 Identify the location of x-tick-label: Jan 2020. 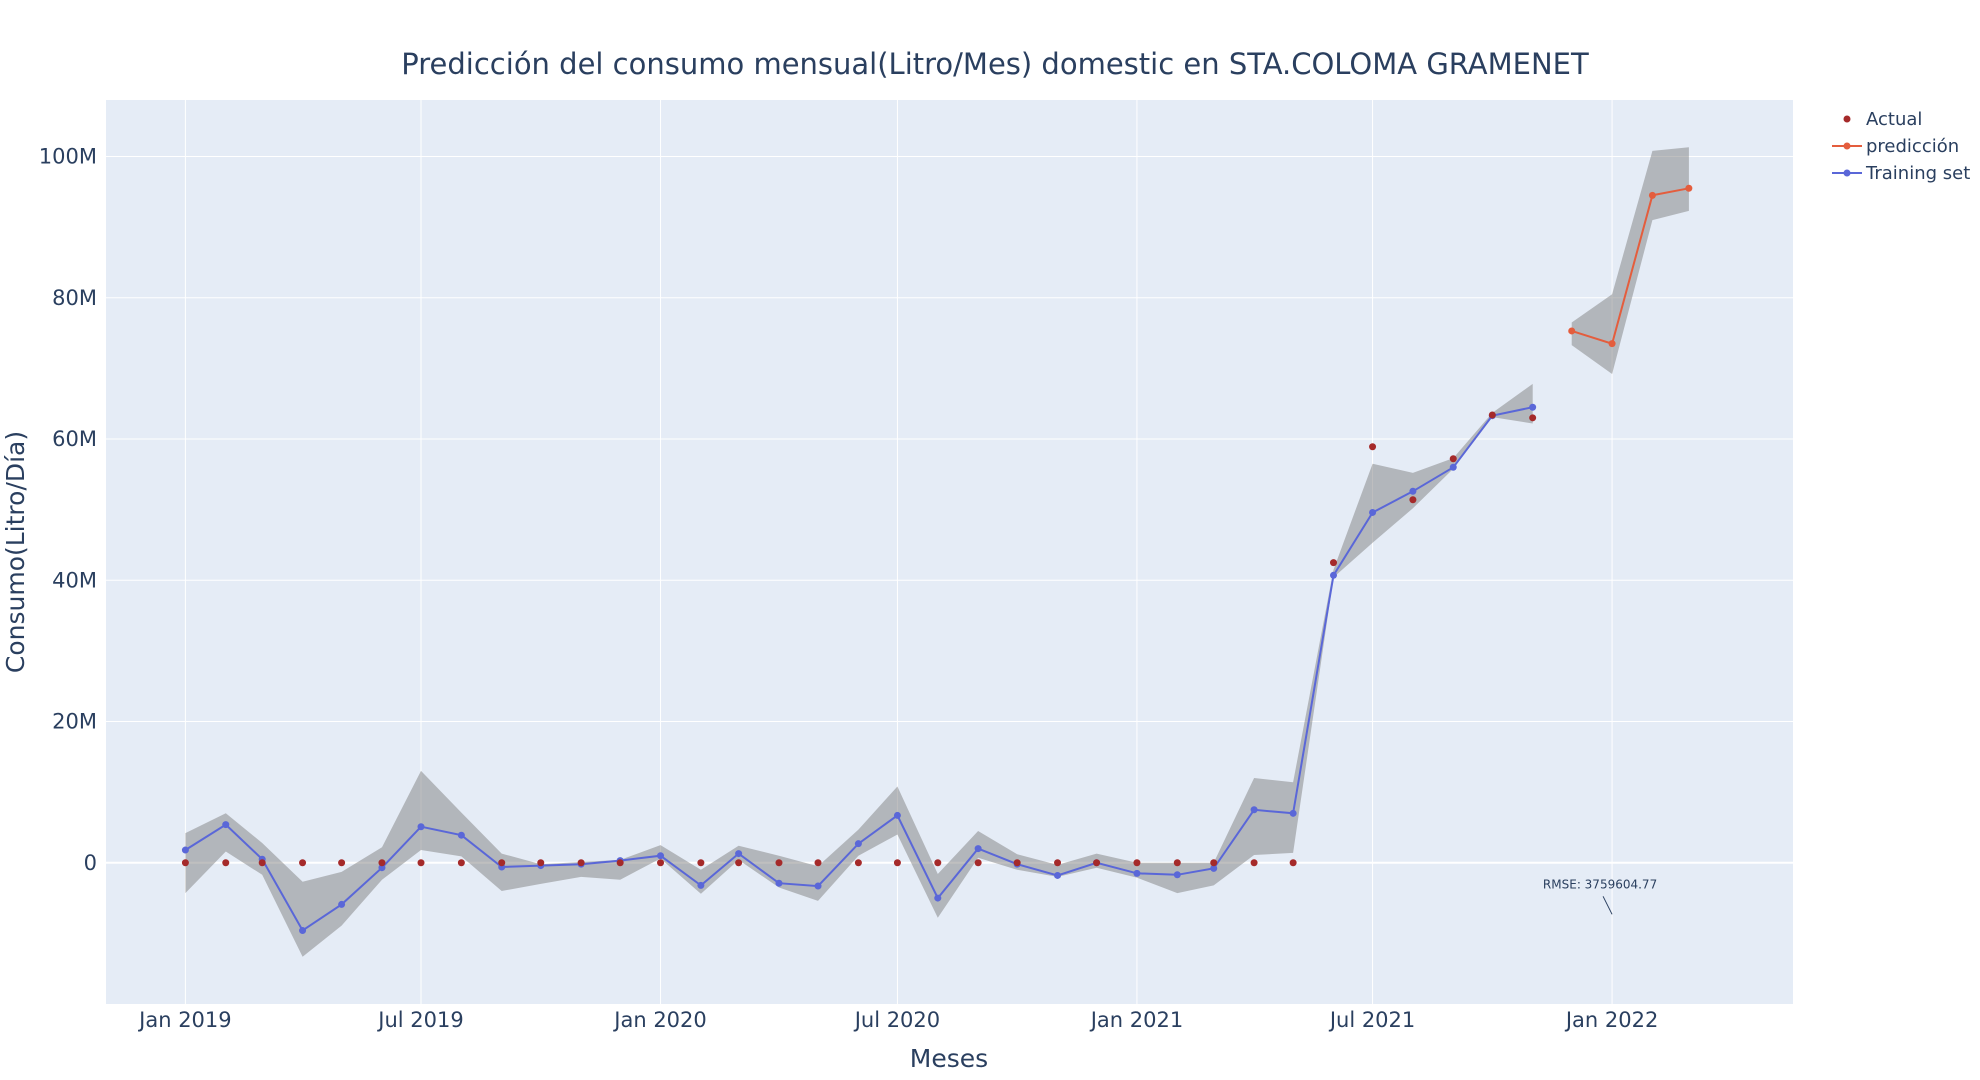
(659, 1020).